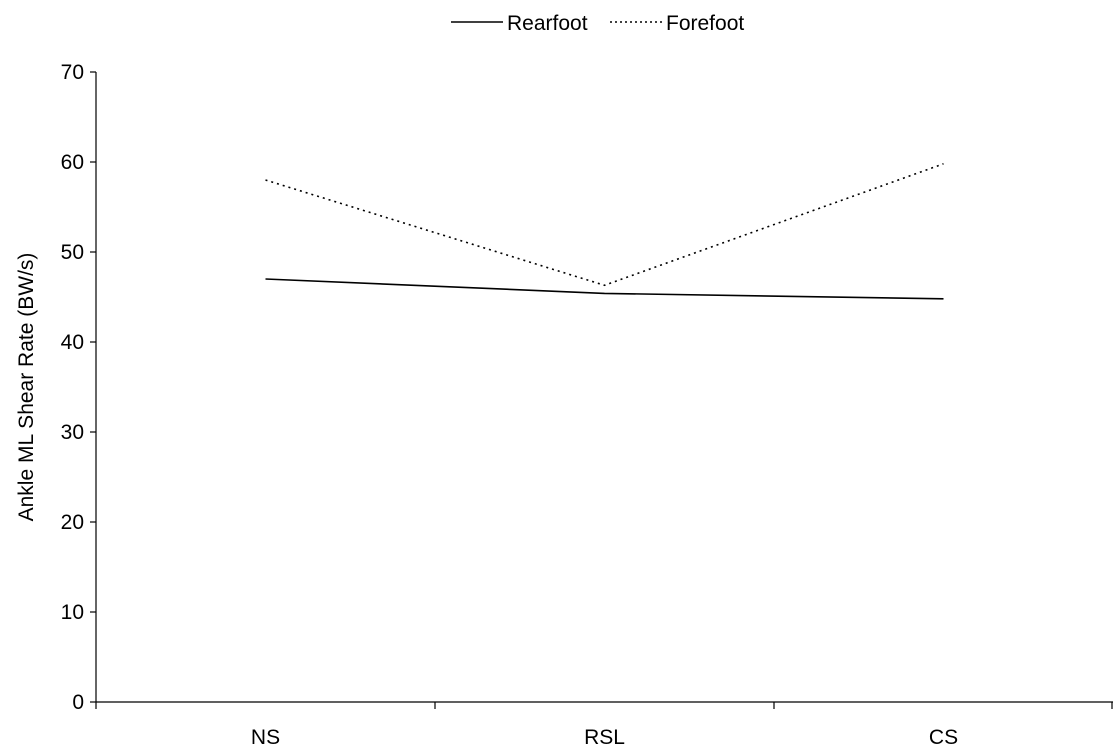 This screenshot has width=1113, height=756. Describe the element at coordinates (265, 737) in the screenshot. I see `x-tick-label: NS` at that location.